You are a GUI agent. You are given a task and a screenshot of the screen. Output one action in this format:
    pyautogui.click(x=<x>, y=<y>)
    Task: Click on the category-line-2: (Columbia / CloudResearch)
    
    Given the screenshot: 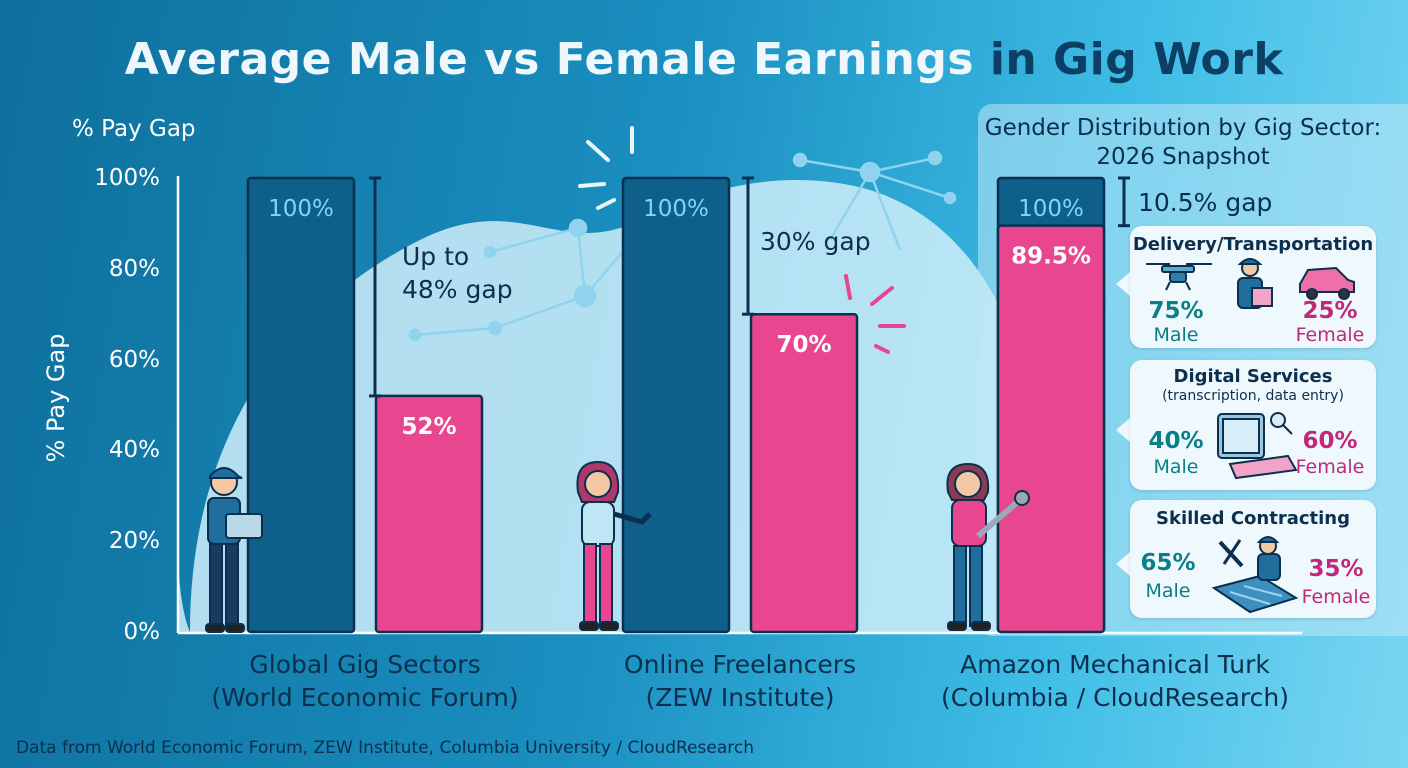 What is the action you would take?
    pyautogui.click(x=1115, y=697)
    